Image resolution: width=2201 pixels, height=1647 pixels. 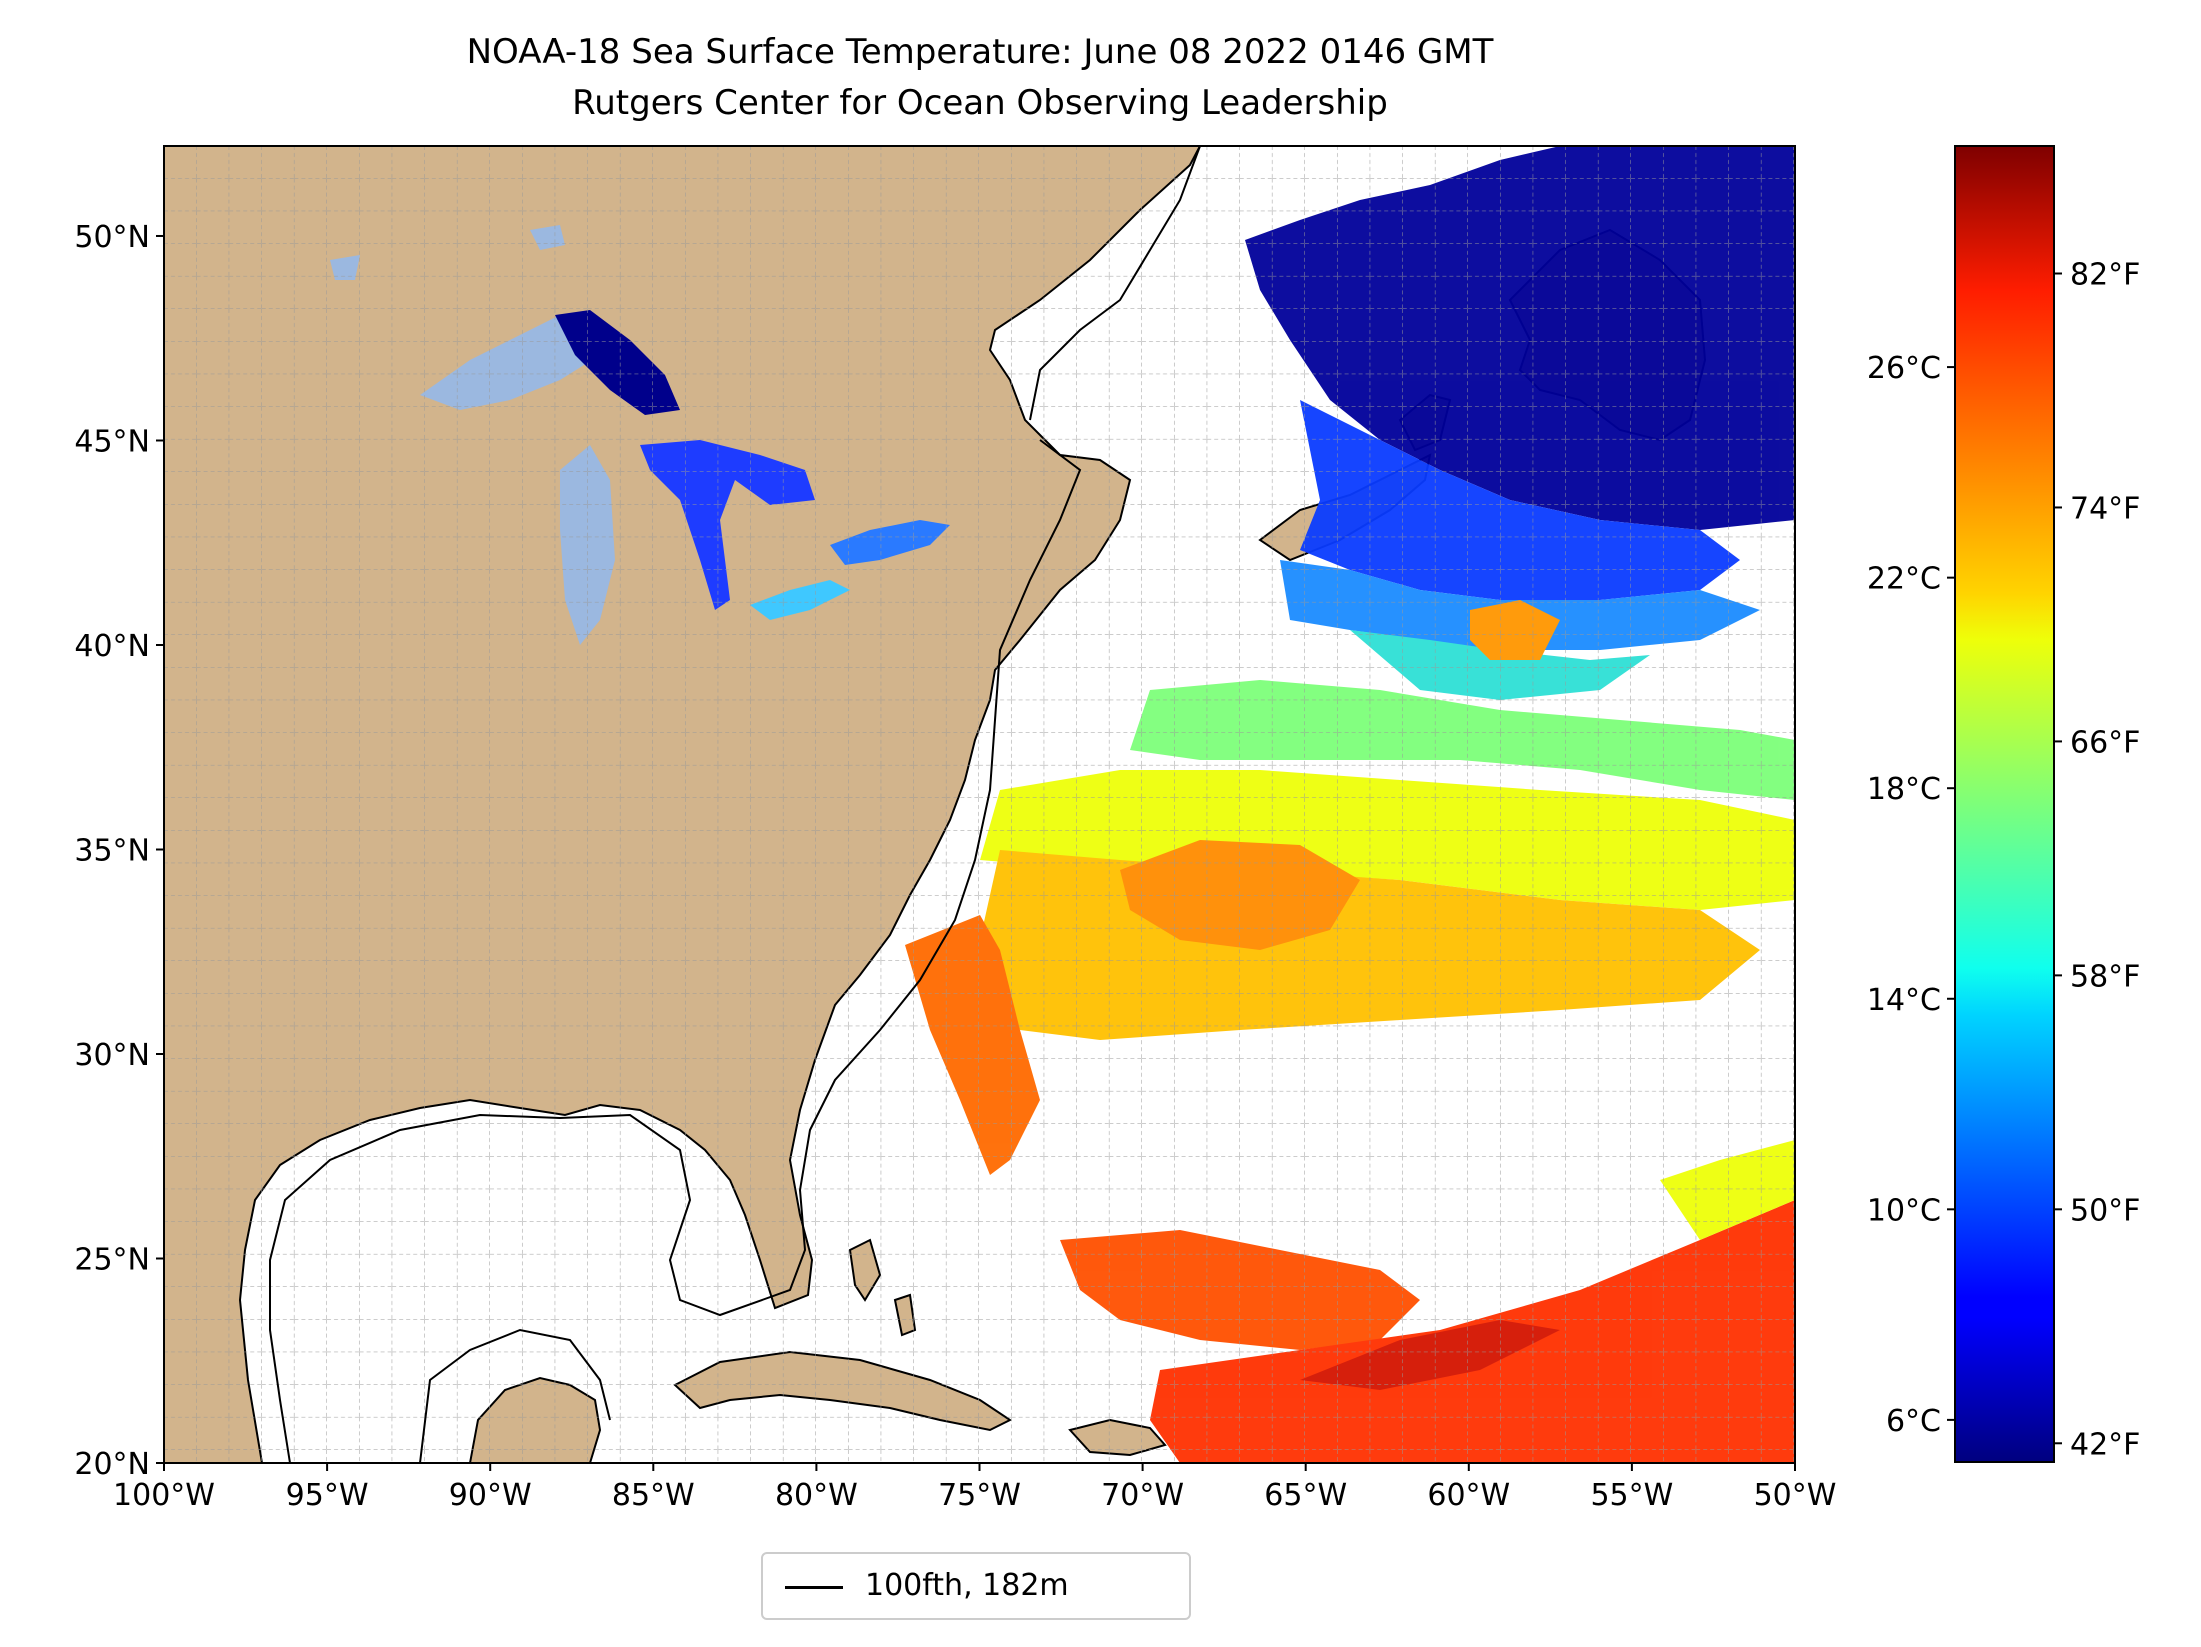 I want to click on colorbar-gradient, so click(x=2004, y=804).